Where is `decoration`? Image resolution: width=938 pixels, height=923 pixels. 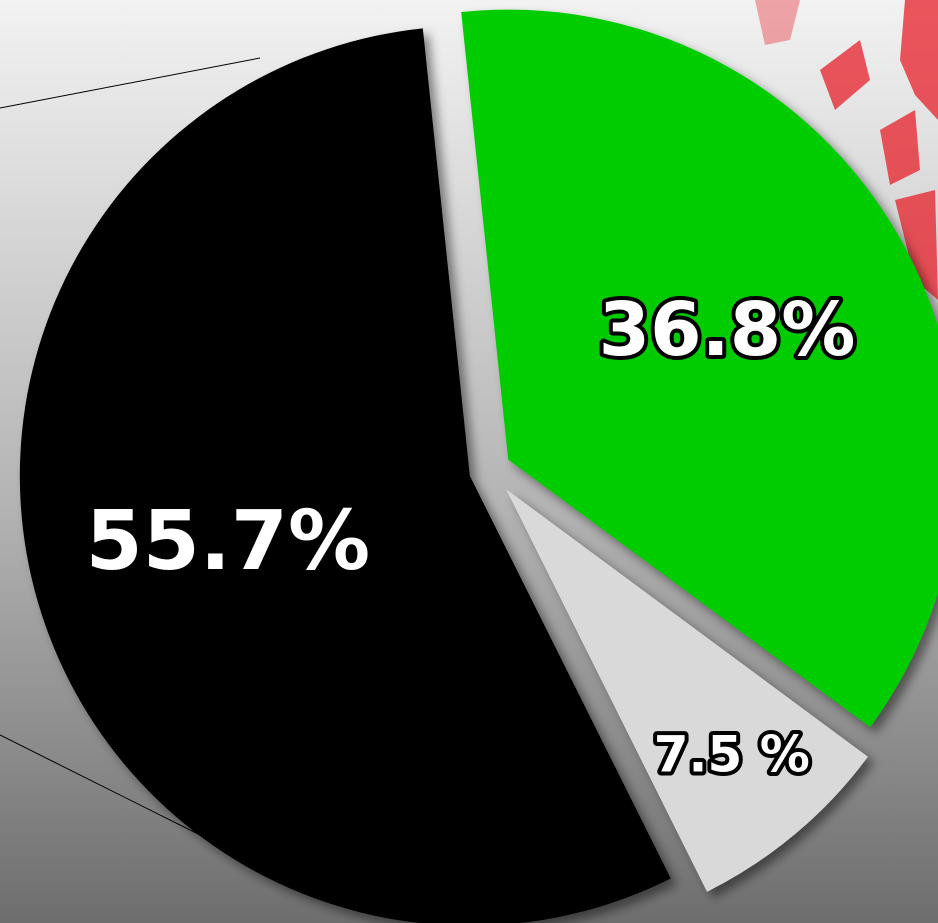 decoration is located at coordinates (846, 150).